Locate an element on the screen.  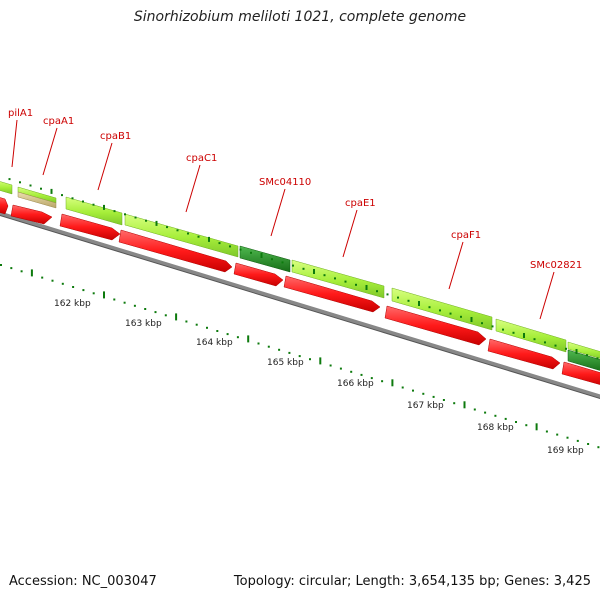
gene-label-pilA1: pilA1 is located at coordinates (20, 113).